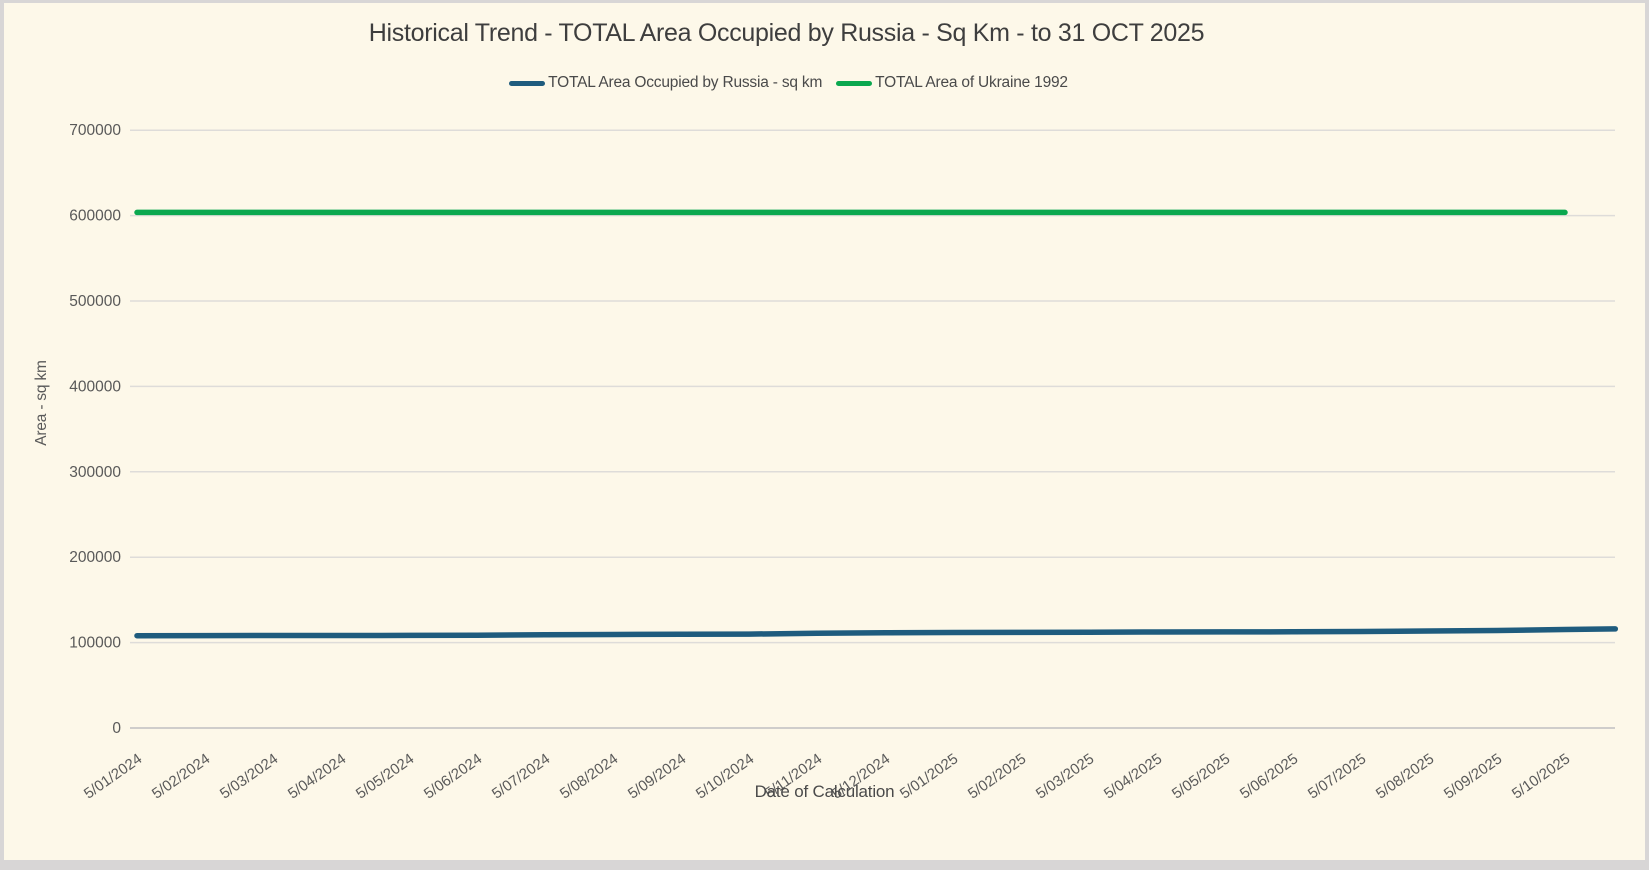 This screenshot has height=870, width=1649. What do you see at coordinates (876, 632) in the screenshot?
I see `russia-occupied-area-line` at bounding box center [876, 632].